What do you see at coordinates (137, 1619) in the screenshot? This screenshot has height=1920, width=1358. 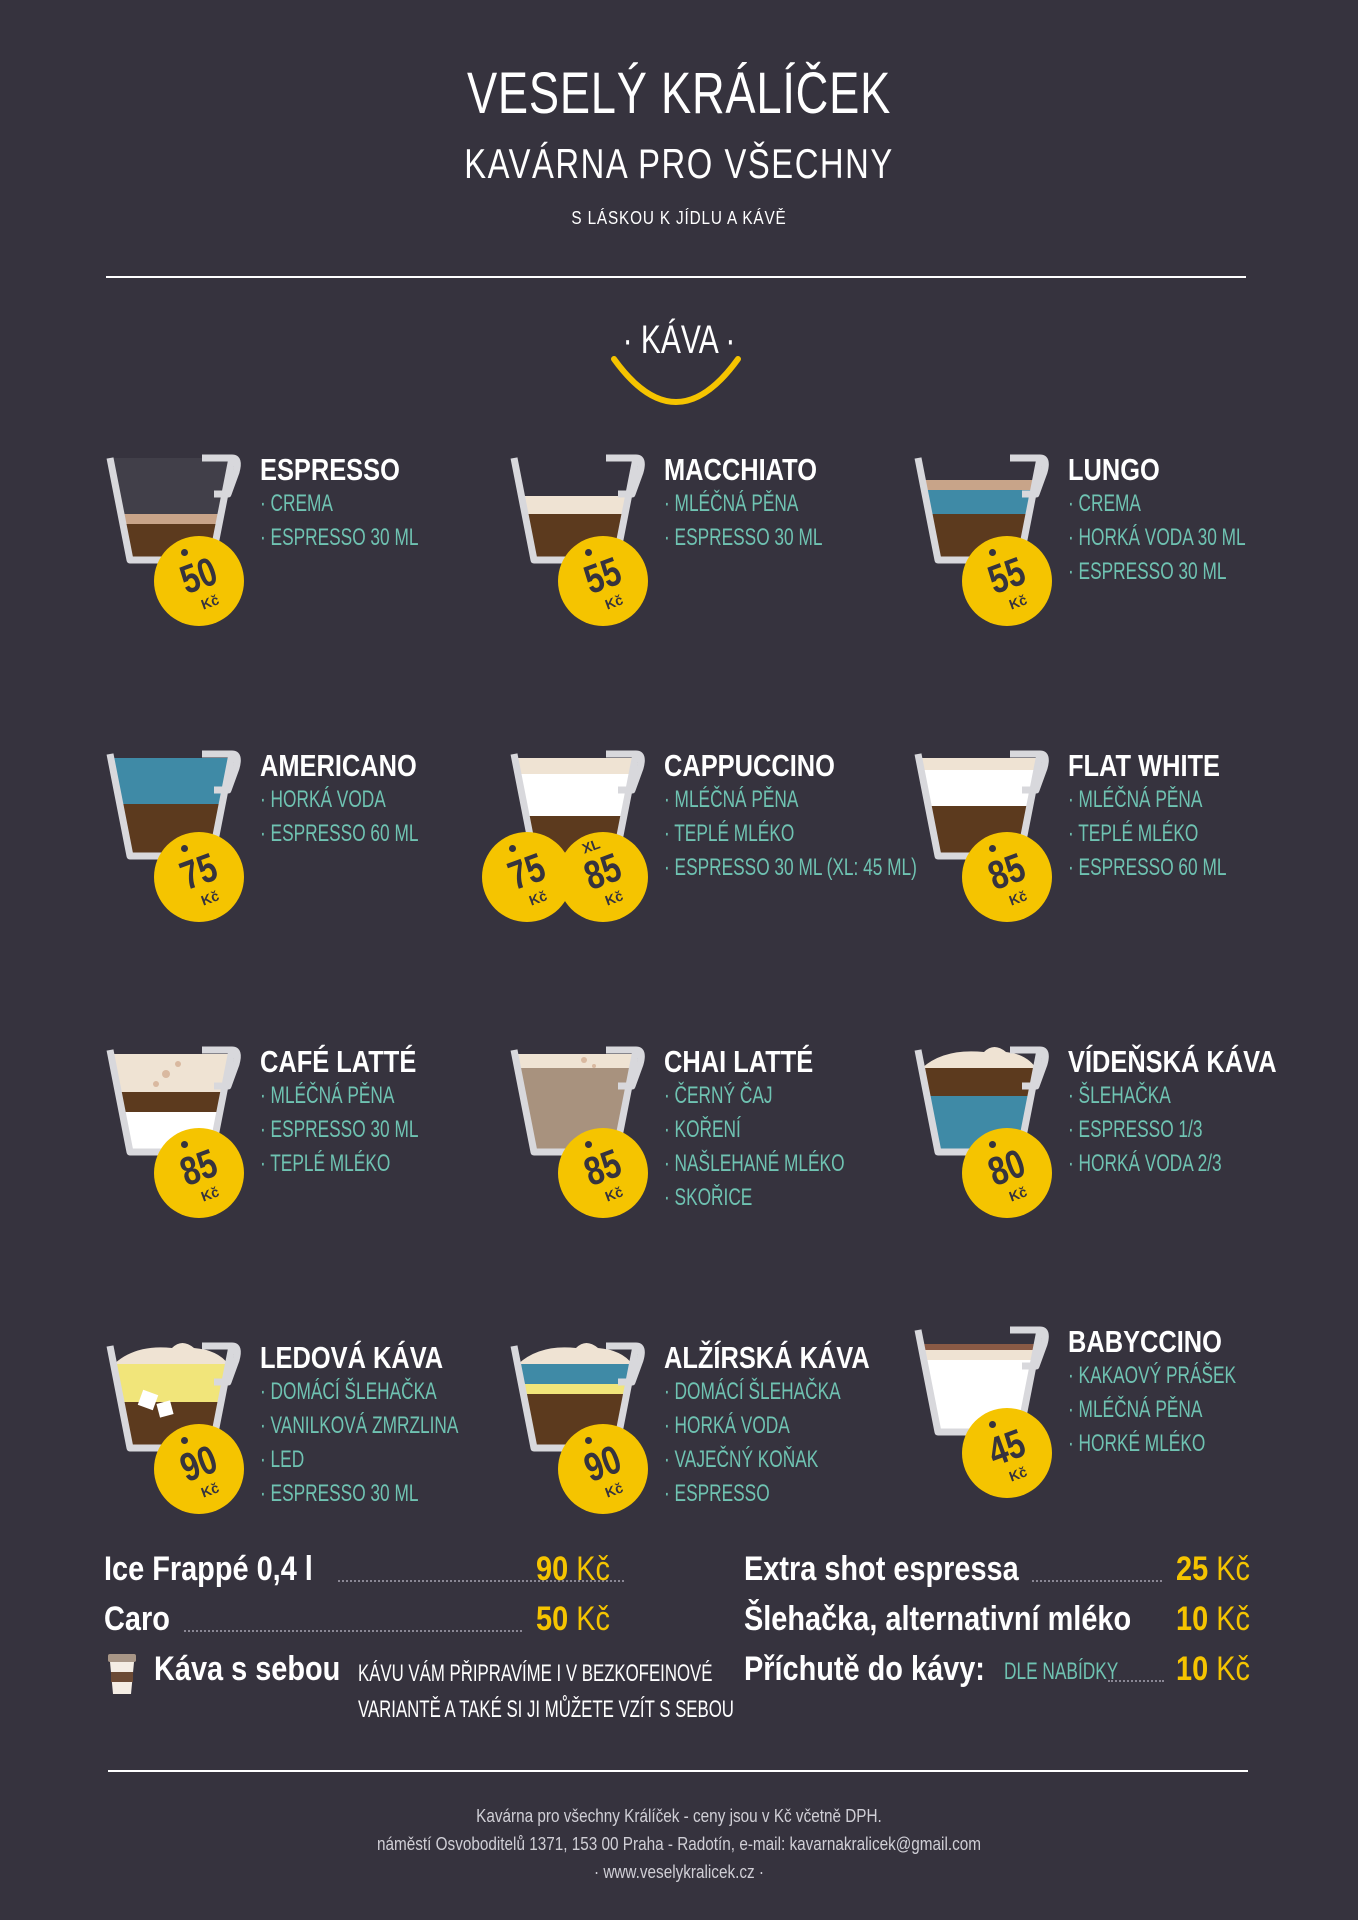 I see `extra-label: Caro` at bounding box center [137, 1619].